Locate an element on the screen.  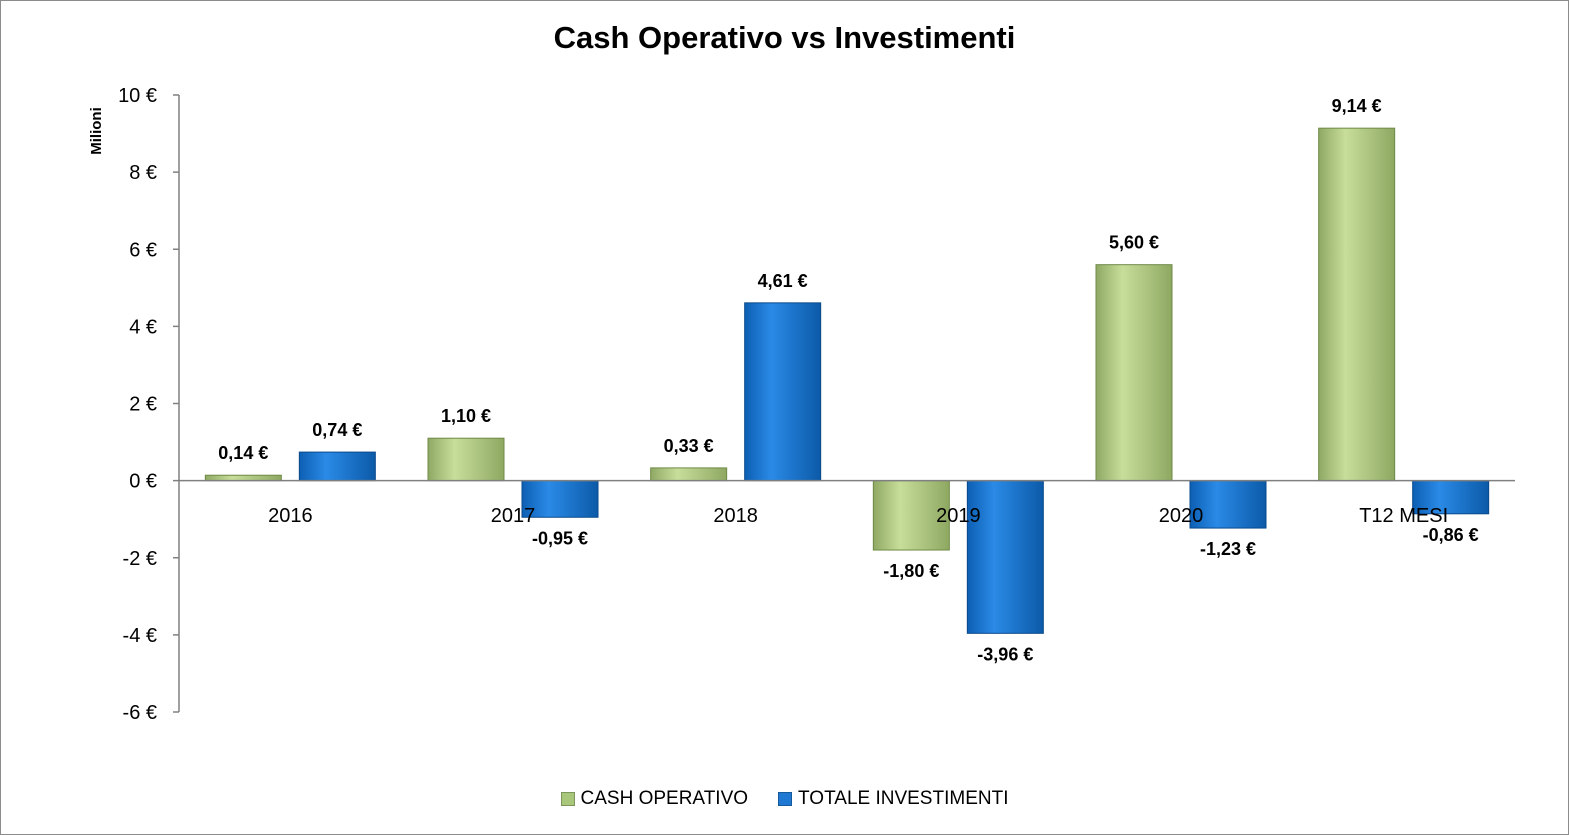
x-tick-label: 2017 is located at coordinates (513, 516).